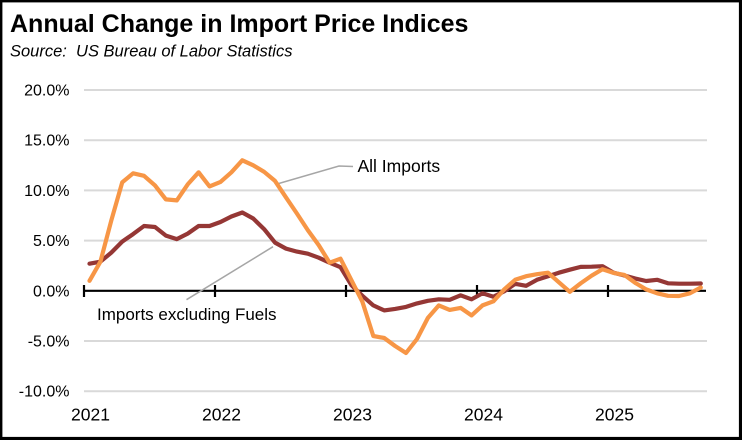 The width and height of the screenshot is (742, 445). Describe the element at coordinates (49, 342) in the screenshot. I see `svg-text: -5.0%` at that location.